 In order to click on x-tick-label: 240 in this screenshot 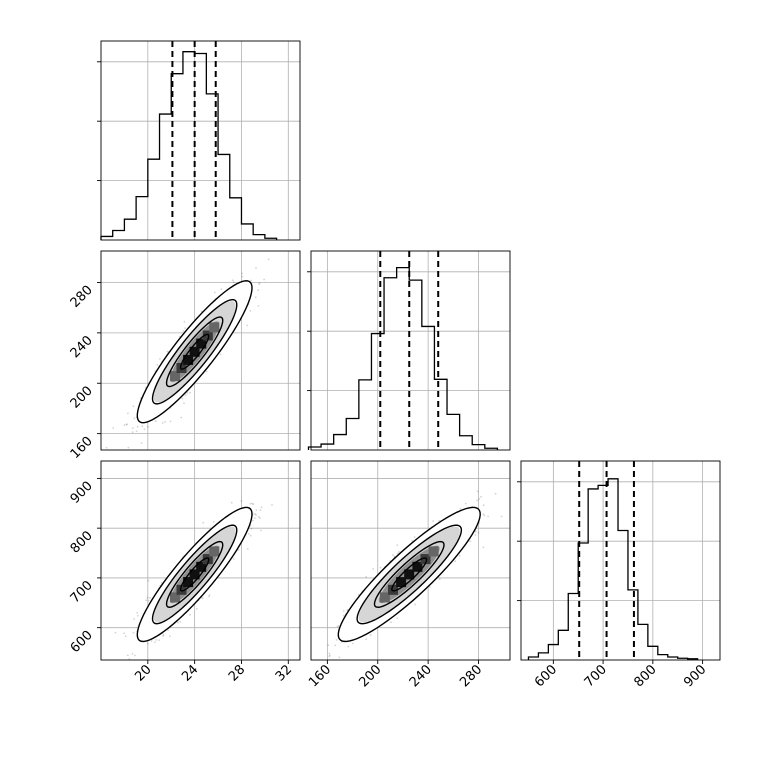, I will do `click(421, 676)`.